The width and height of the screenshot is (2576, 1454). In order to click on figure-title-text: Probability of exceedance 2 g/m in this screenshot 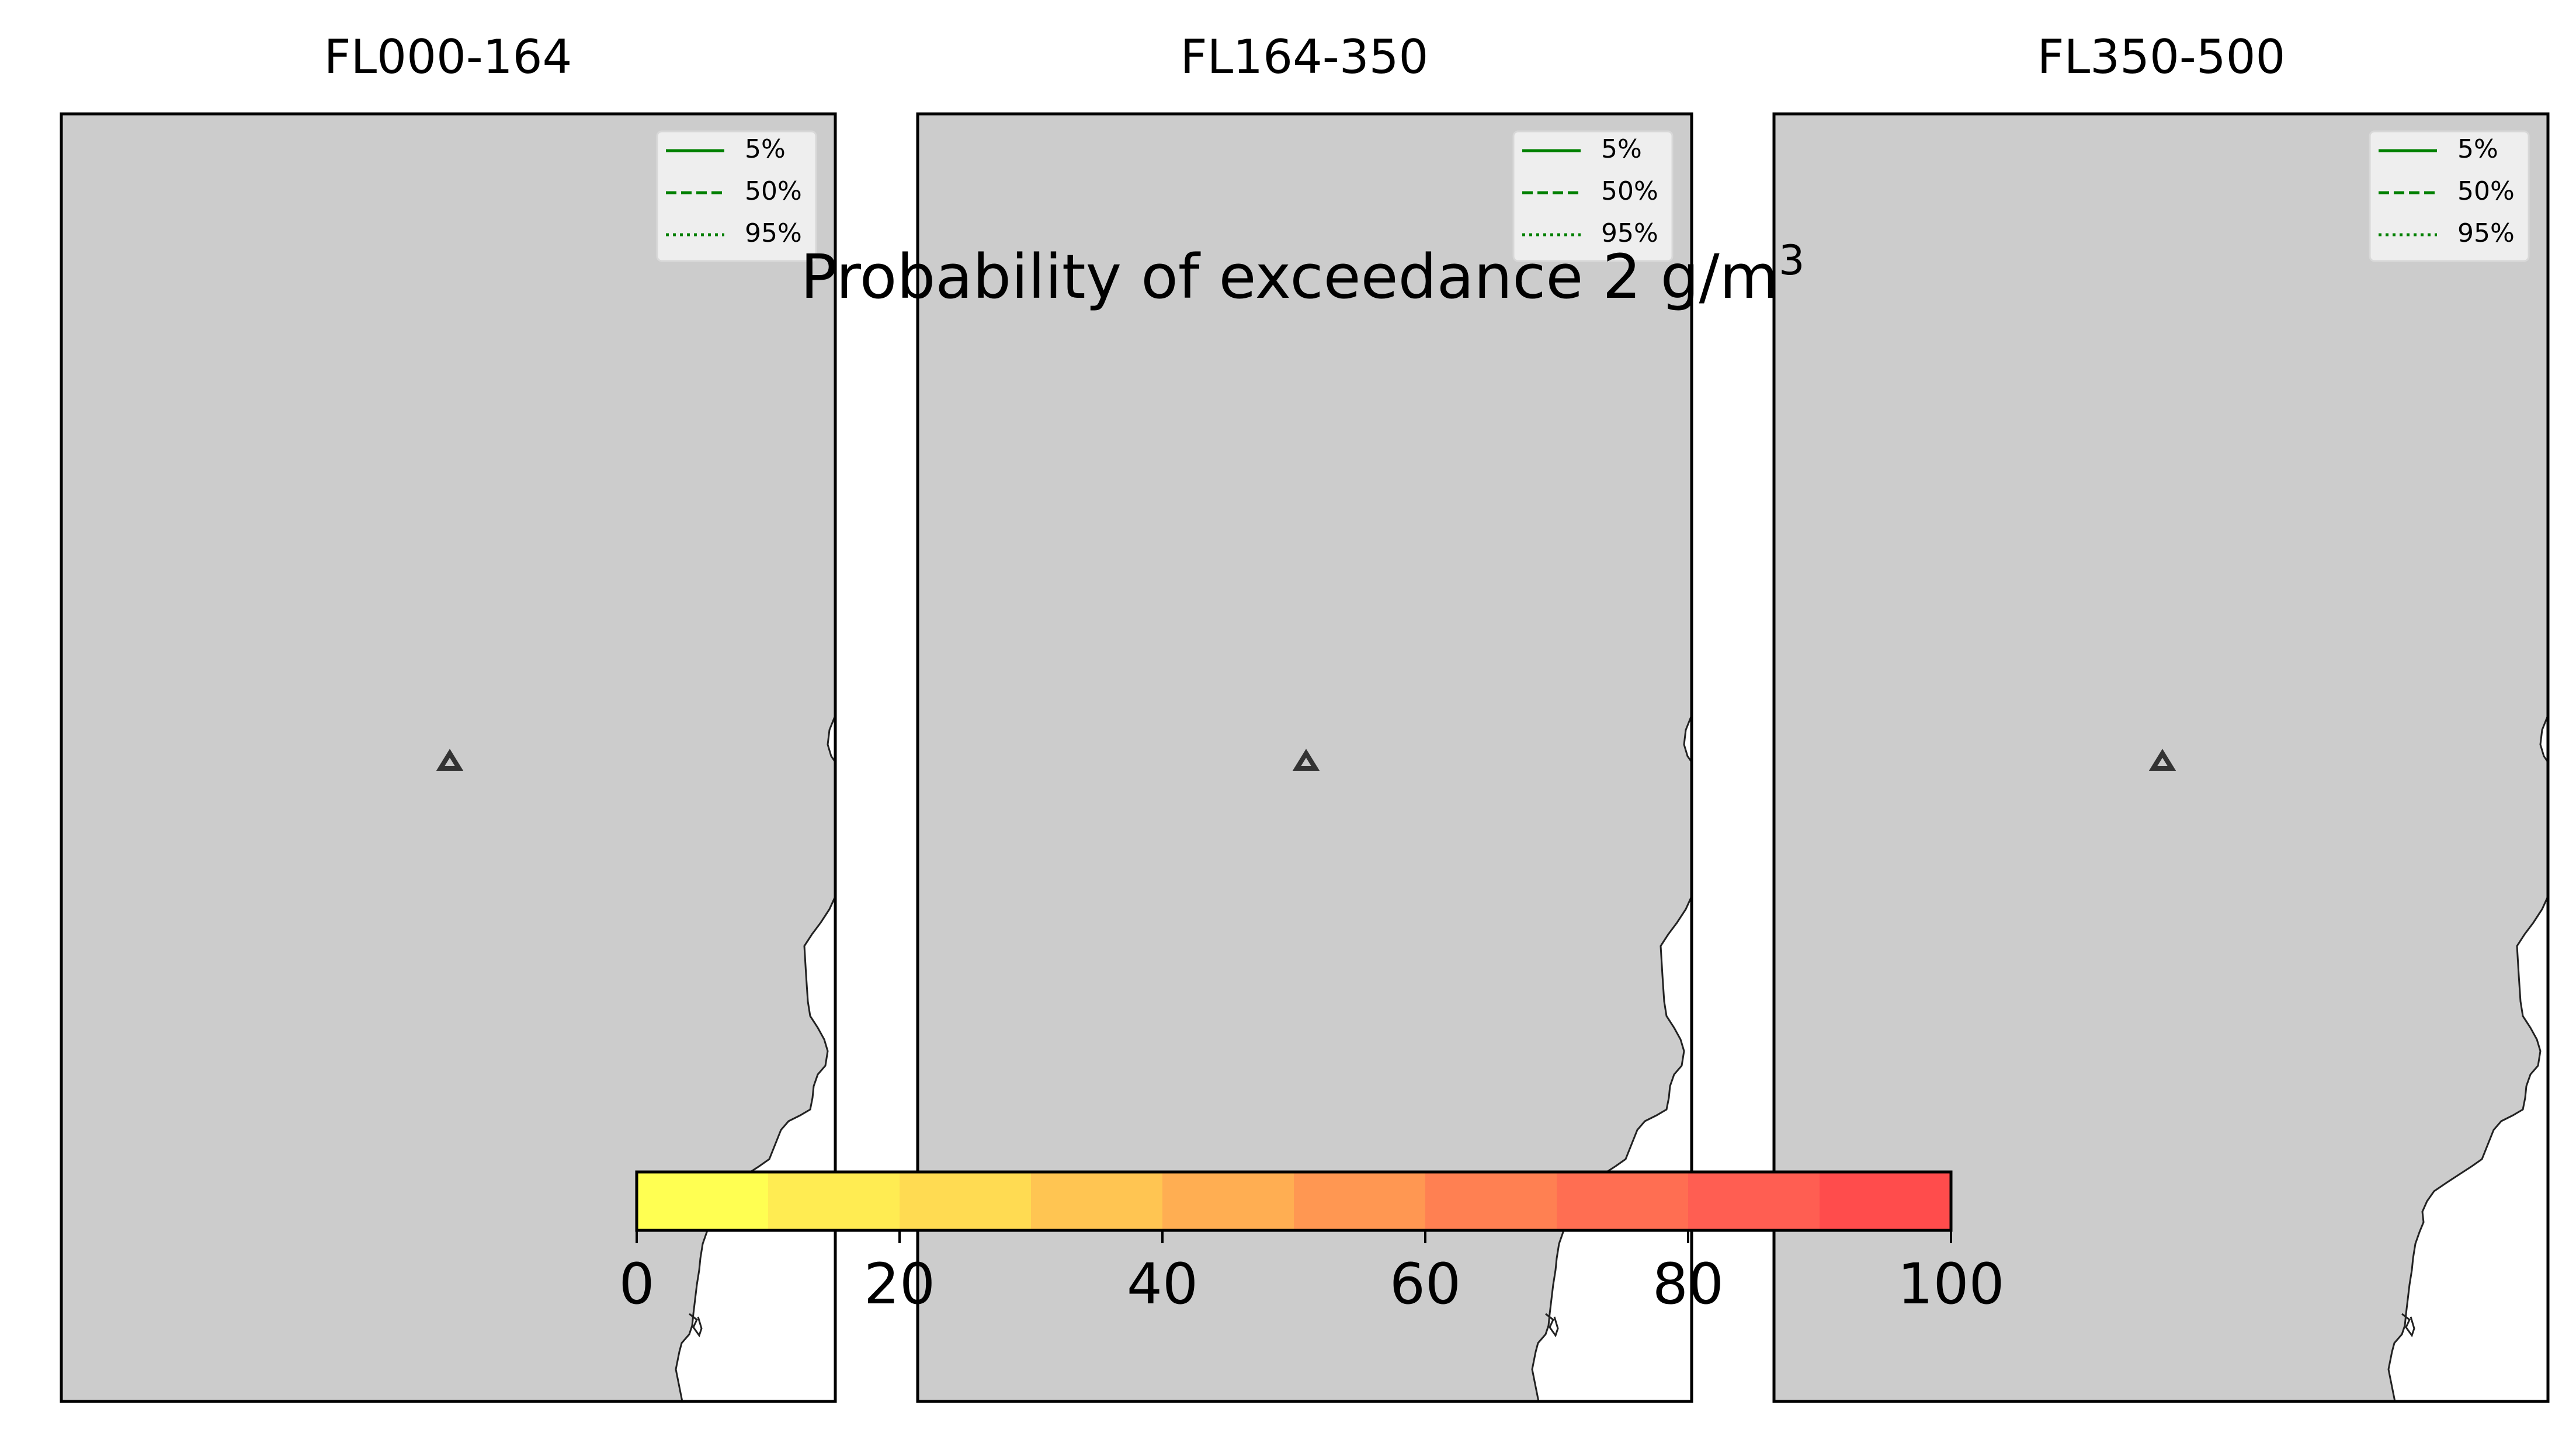, I will do `click(1289, 276)`.